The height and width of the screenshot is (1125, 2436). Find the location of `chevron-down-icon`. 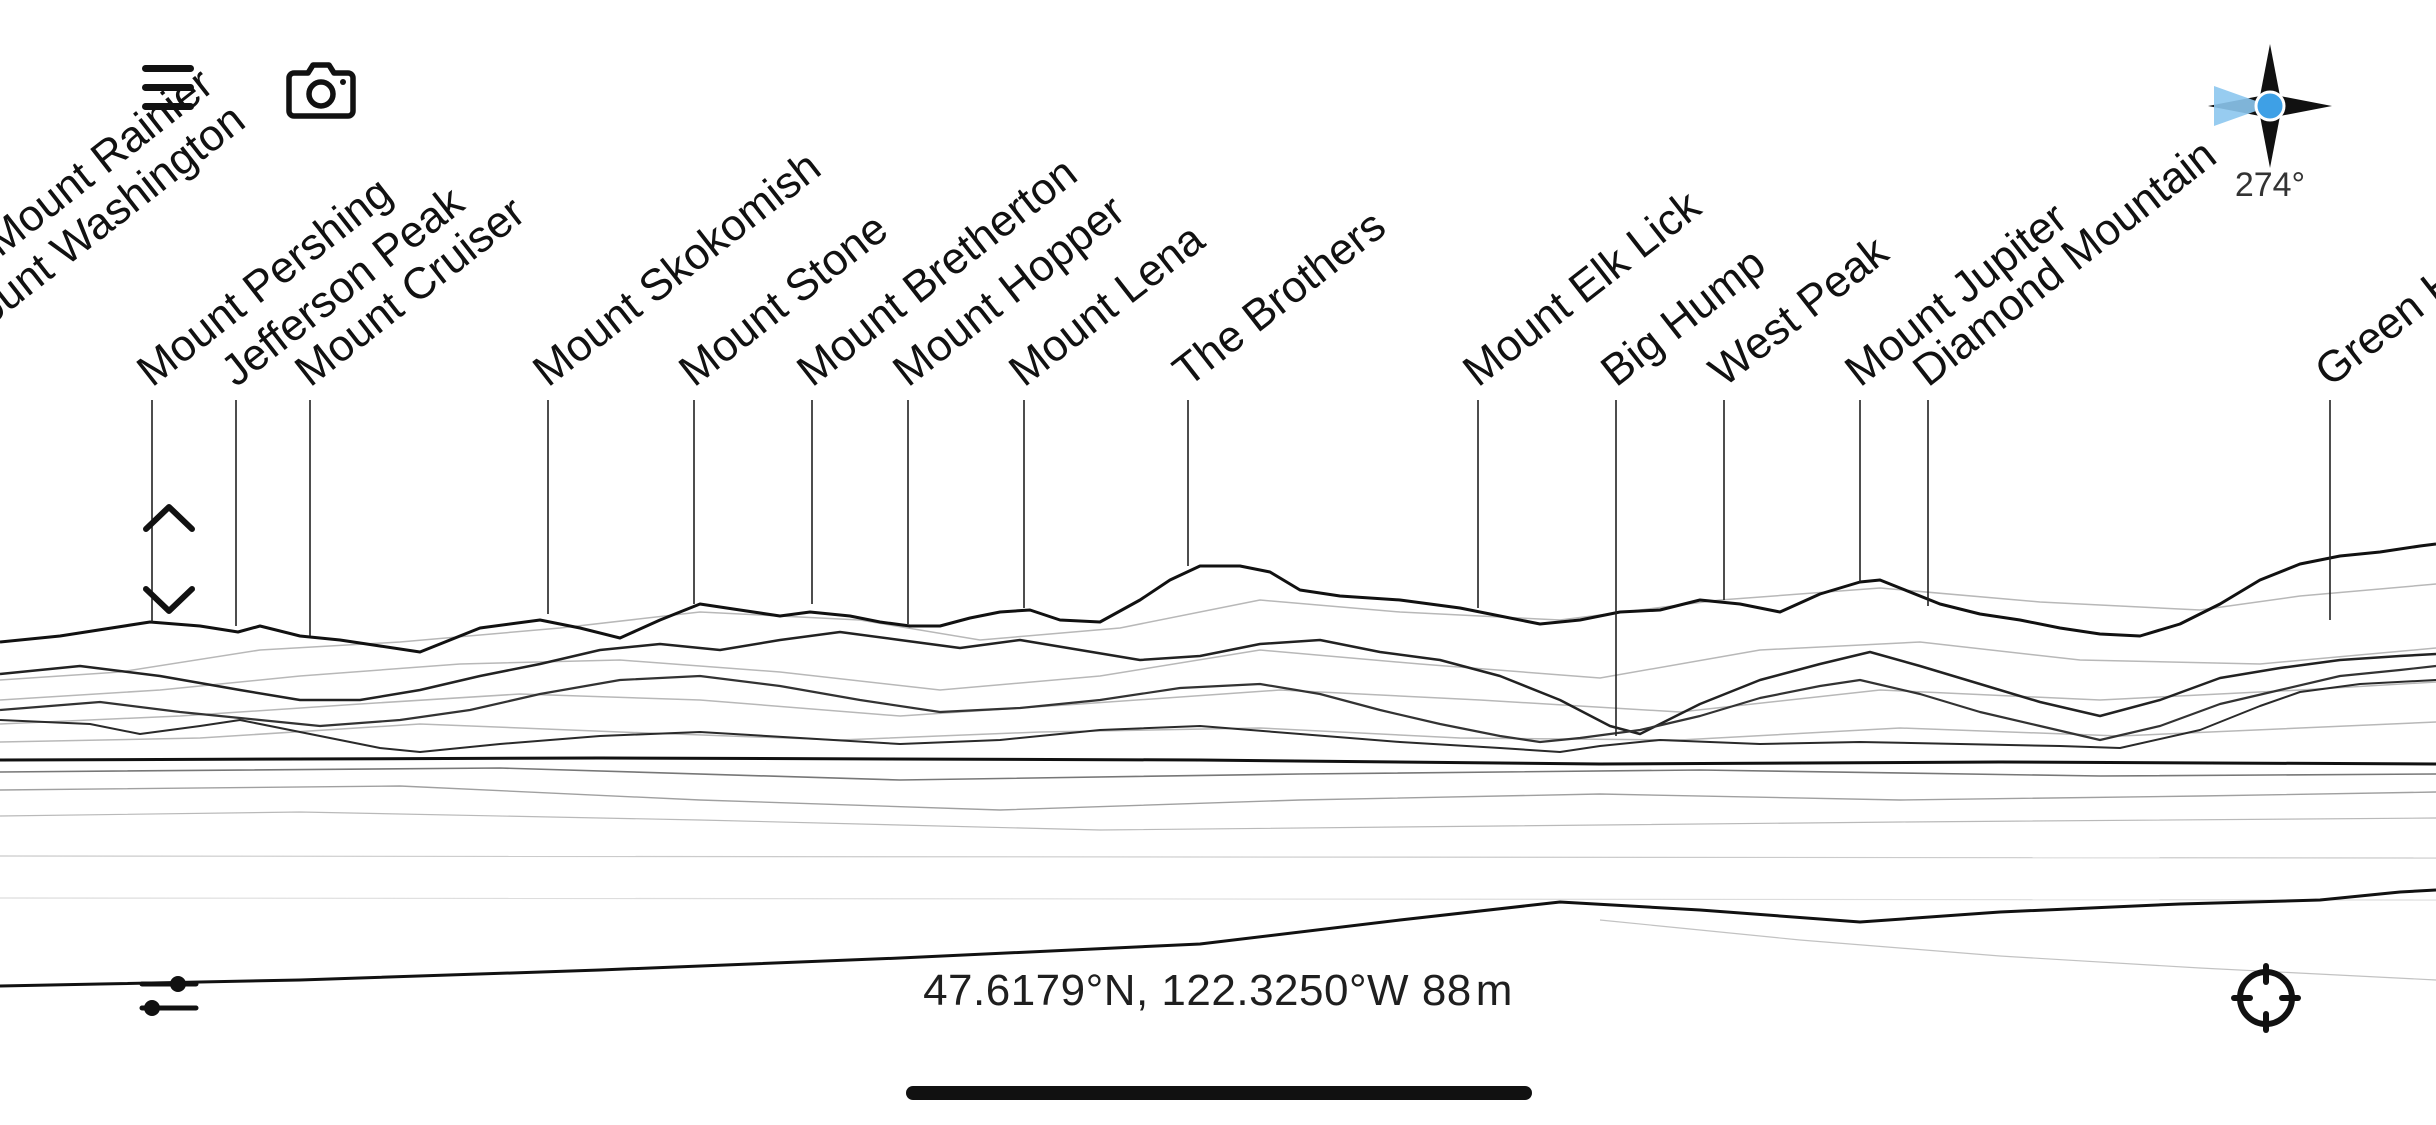

chevron-down-icon is located at coordinates (169, 600).